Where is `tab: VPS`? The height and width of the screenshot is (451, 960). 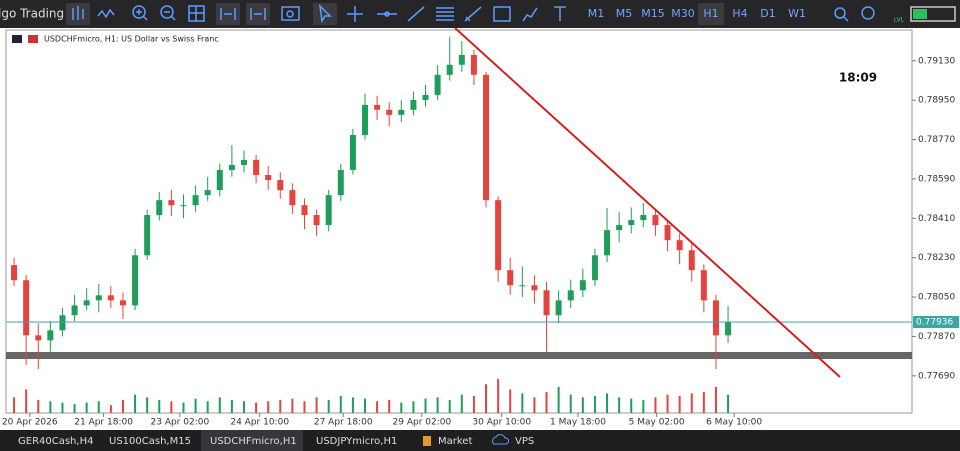 tab: VPS is located at coordinates (524, 441).